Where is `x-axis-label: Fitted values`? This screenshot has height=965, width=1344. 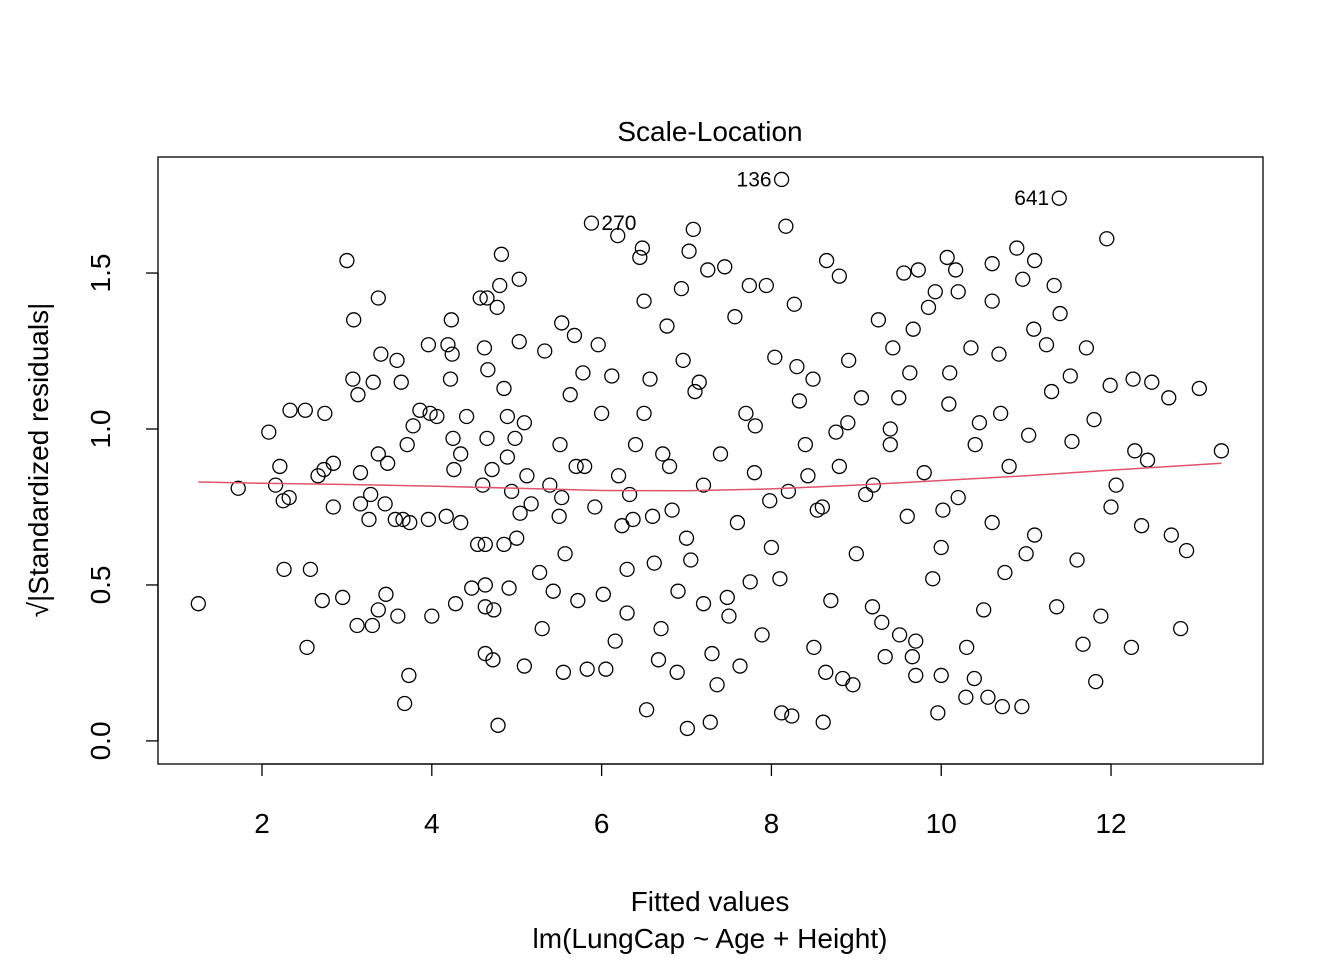 x-axis-label: Fitted values is located at coordinates (710, 901).